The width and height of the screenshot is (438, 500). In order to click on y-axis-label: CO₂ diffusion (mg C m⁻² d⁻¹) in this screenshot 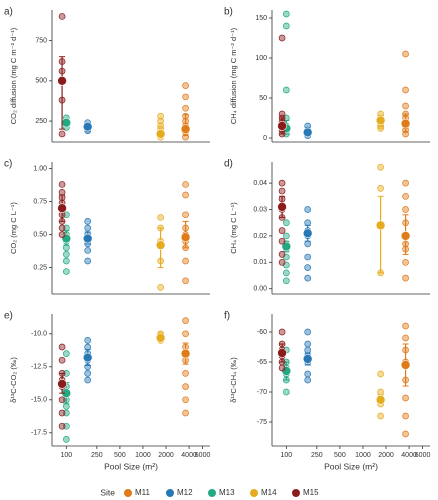, I will do `click(13, 75)`.